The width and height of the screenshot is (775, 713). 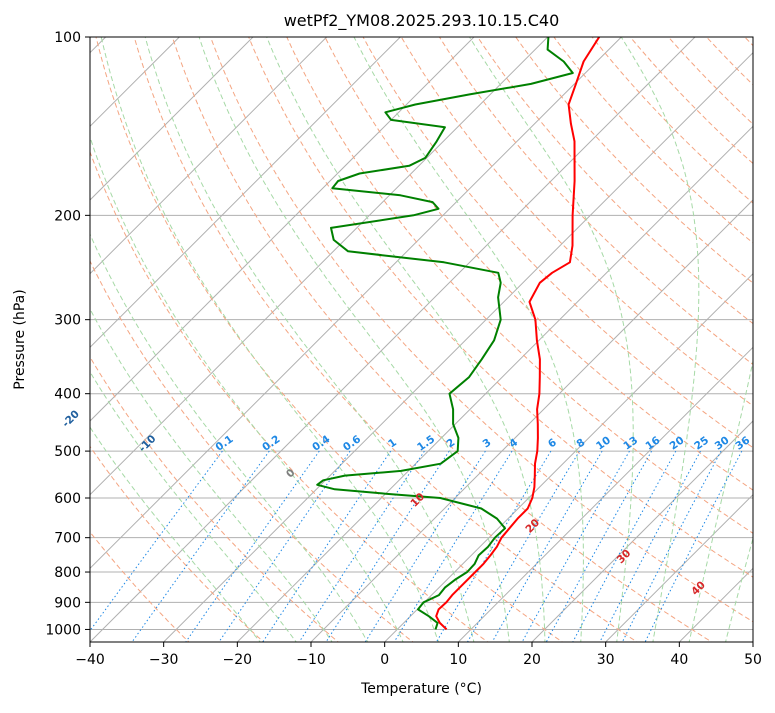 I want to click on y-tick-label: 700, so click(x=67, y=539).